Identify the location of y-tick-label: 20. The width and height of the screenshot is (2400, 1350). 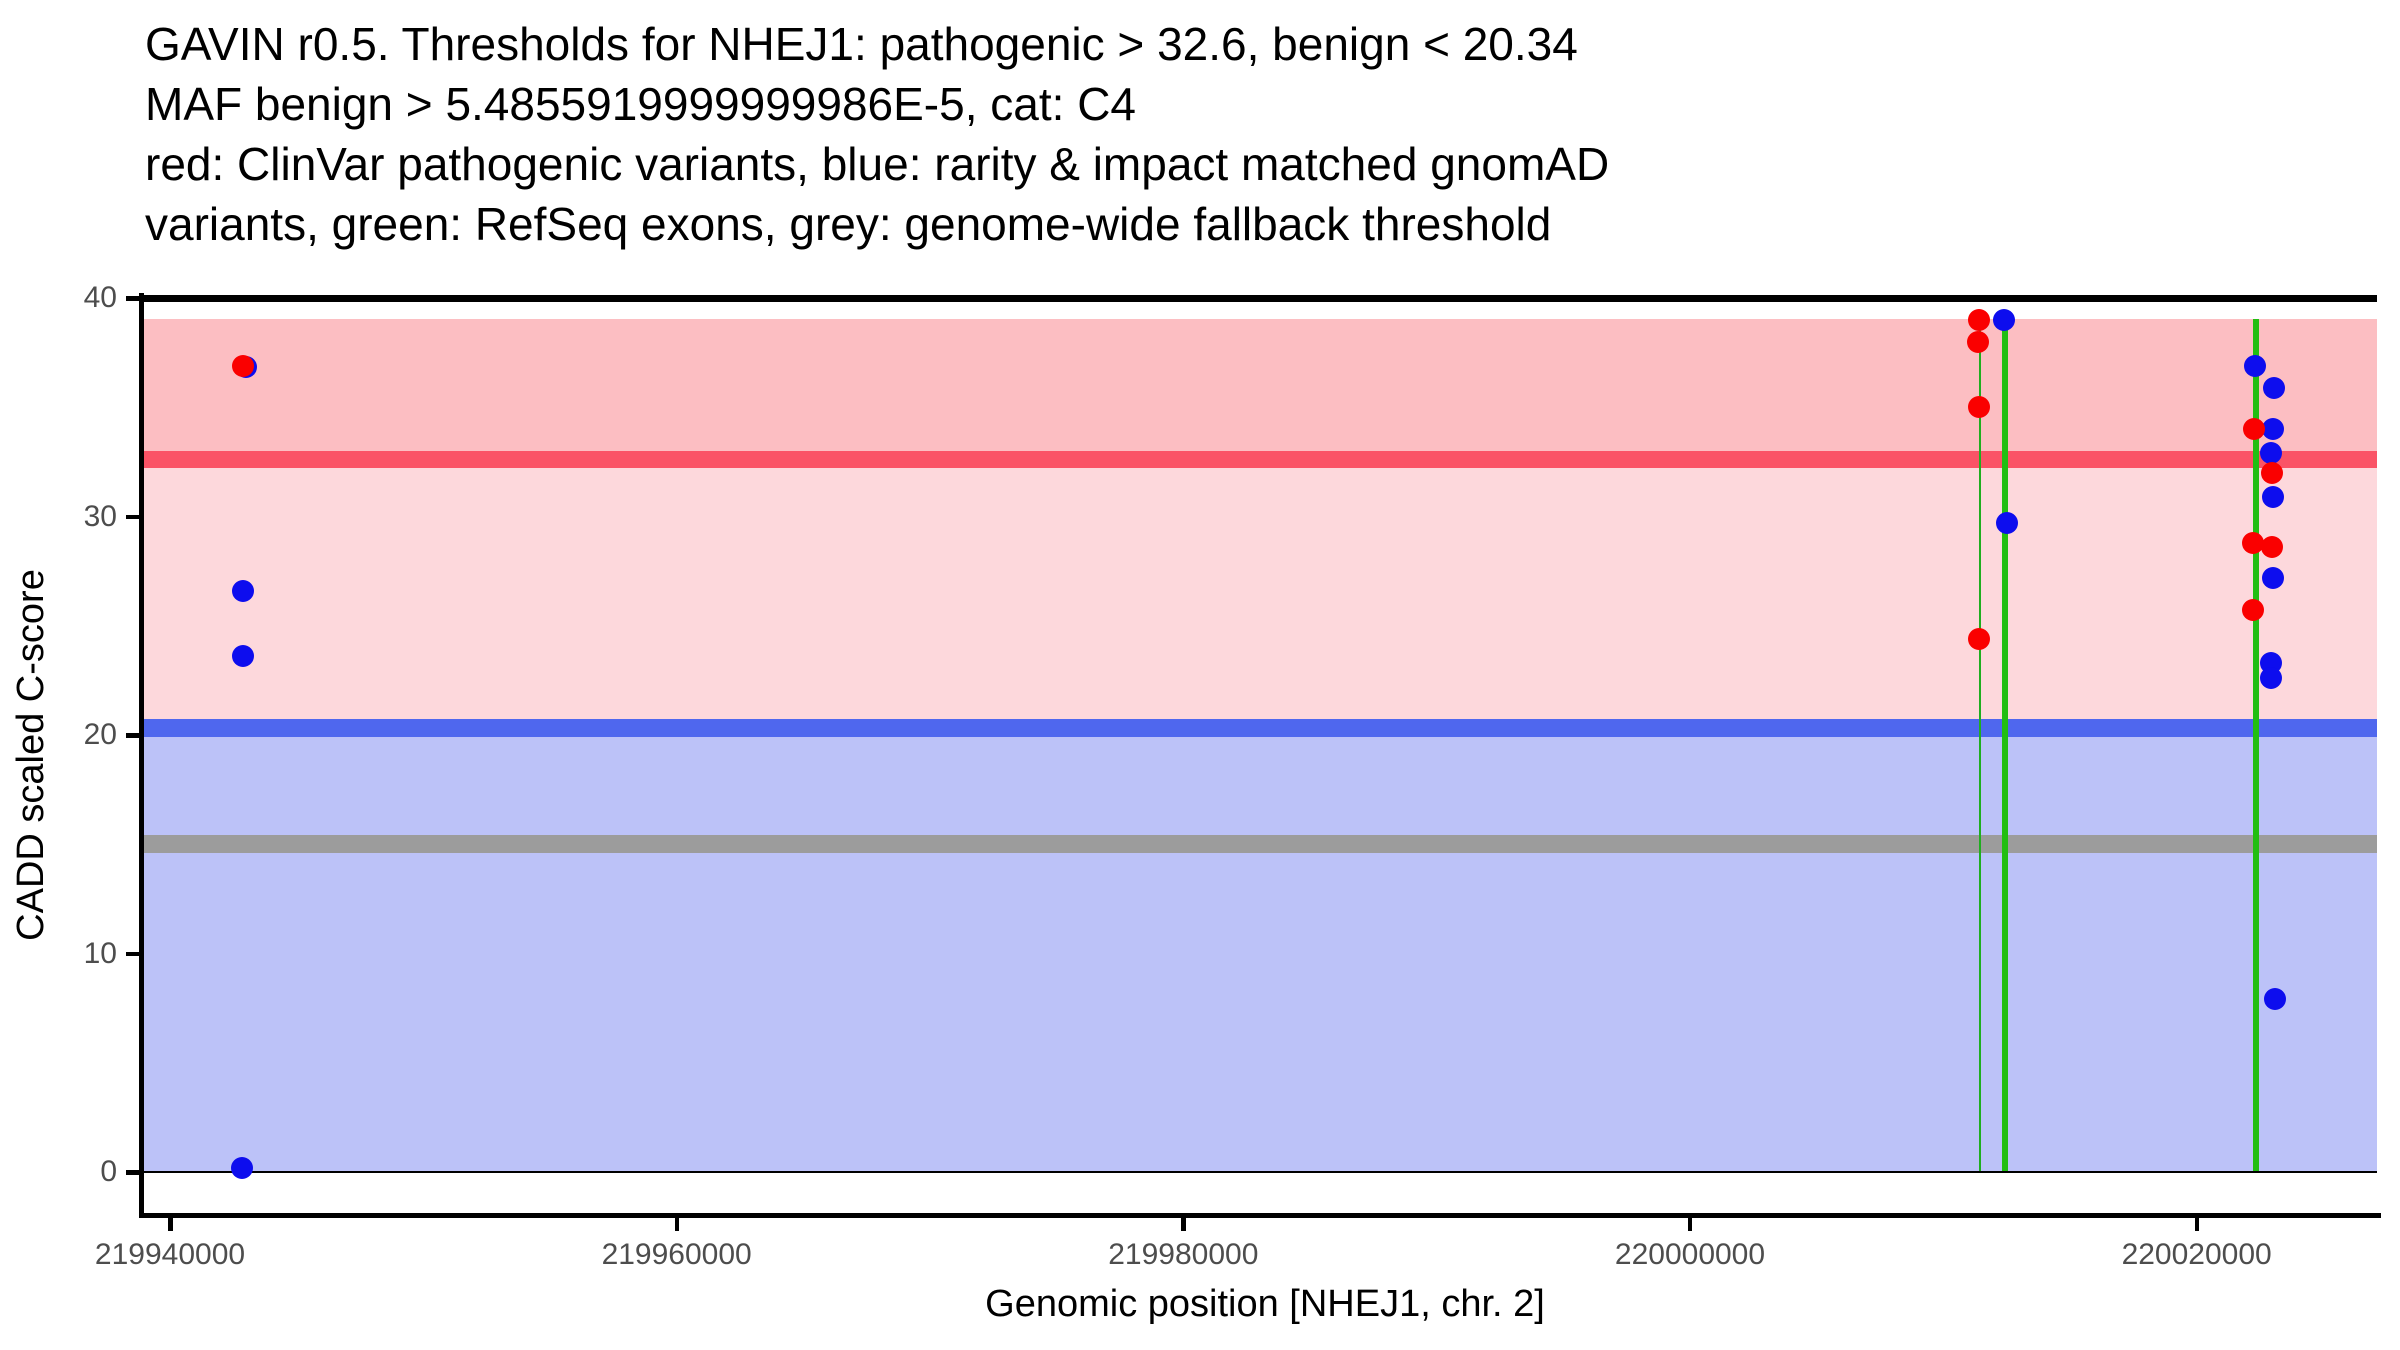
(100, 734).